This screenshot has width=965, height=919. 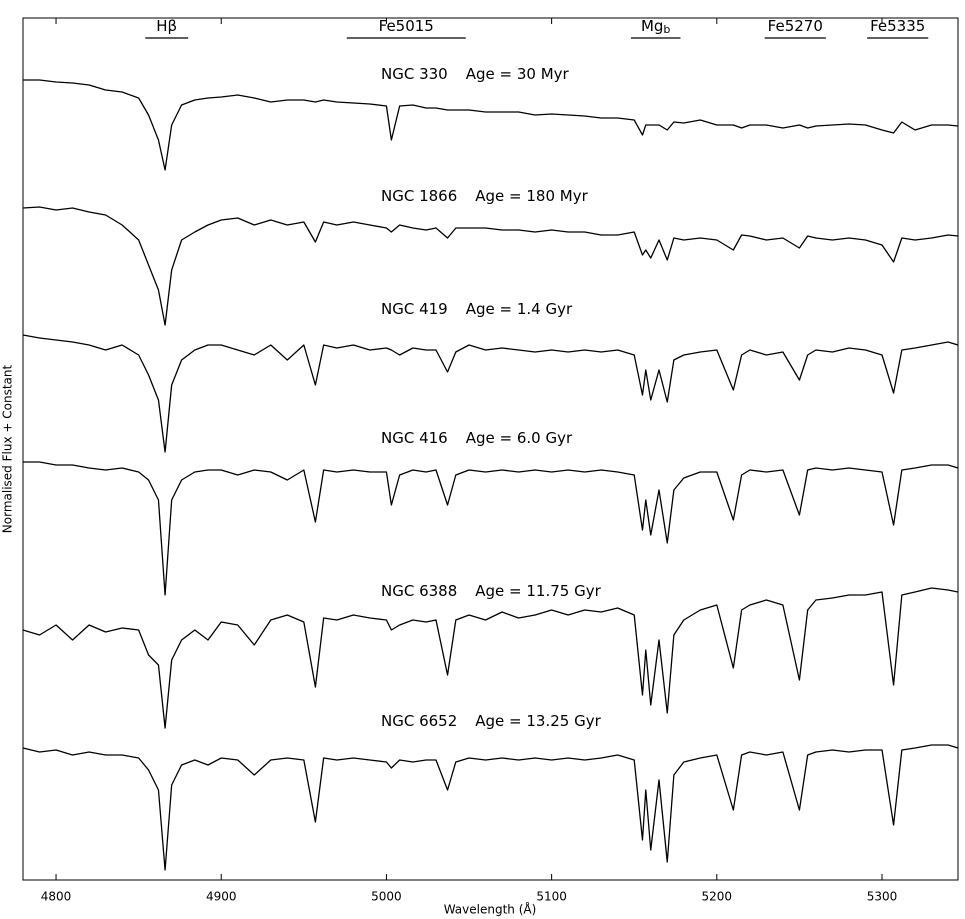 I want to click on x-axis-label: Wavelength (Å), so click(x=490, y=909).